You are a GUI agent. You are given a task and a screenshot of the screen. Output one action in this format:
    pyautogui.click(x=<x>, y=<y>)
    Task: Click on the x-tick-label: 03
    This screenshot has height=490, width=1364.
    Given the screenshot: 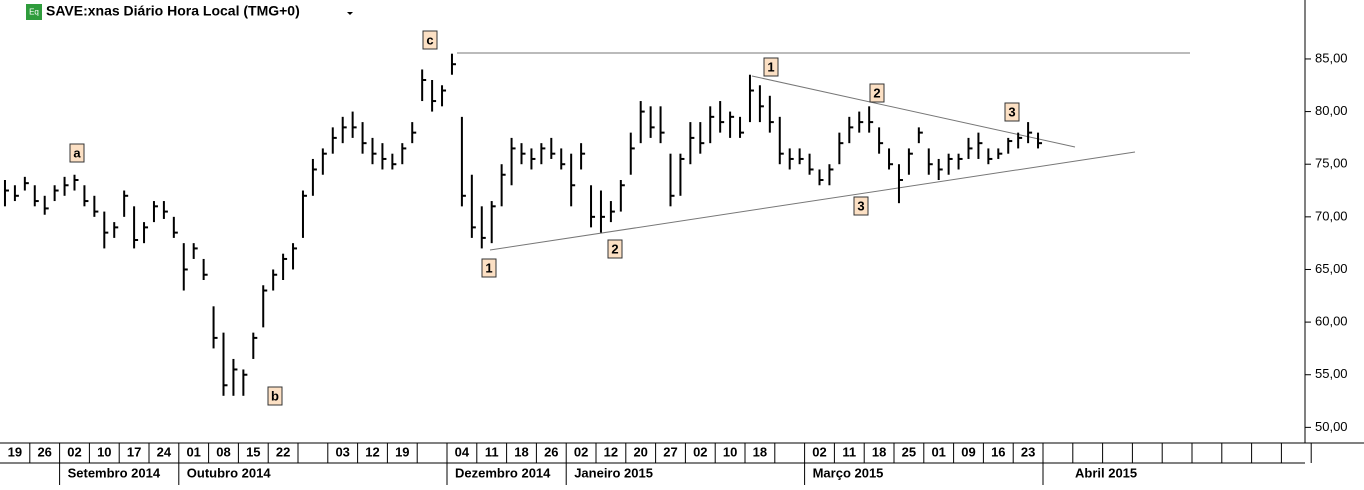 What is the action you would take?
    pyautogui.click(x=342, y=451)
    